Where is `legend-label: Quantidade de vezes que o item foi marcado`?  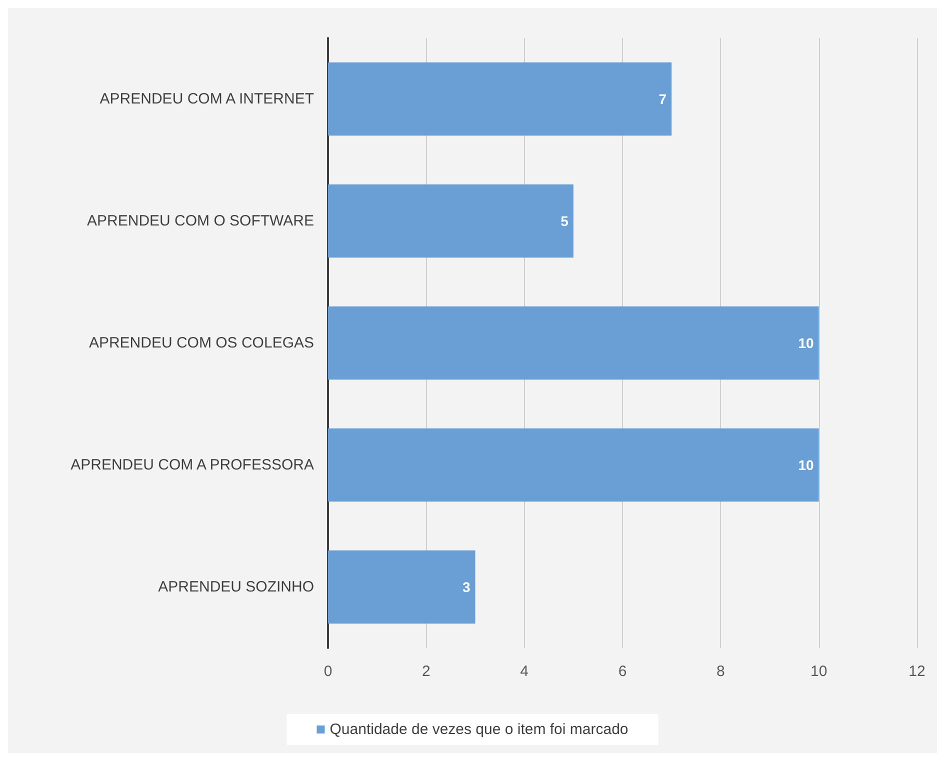
legend-label: Quantidade de vezes que o item foi marcado is located at coordinates (479, 729).